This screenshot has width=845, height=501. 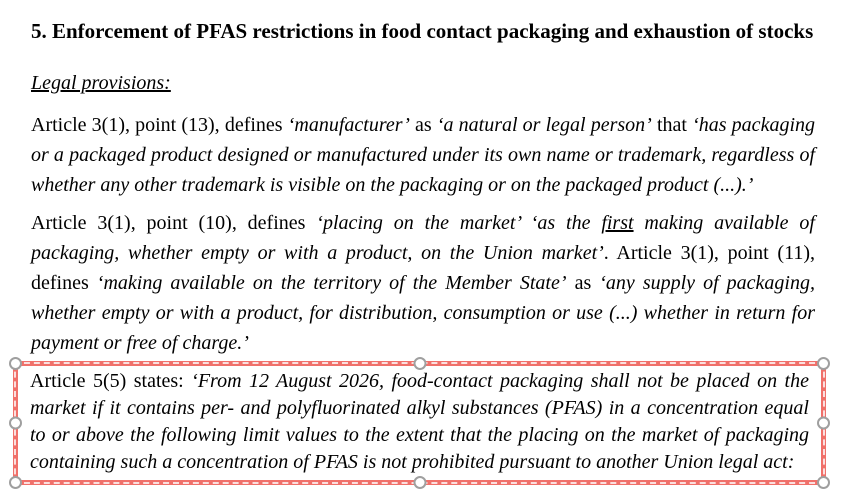 What do you see at coordinates (174, 223) in the screenshot?
I see `text-run: Article 3(1), point (10), defines` at bounding box center [174, 223].